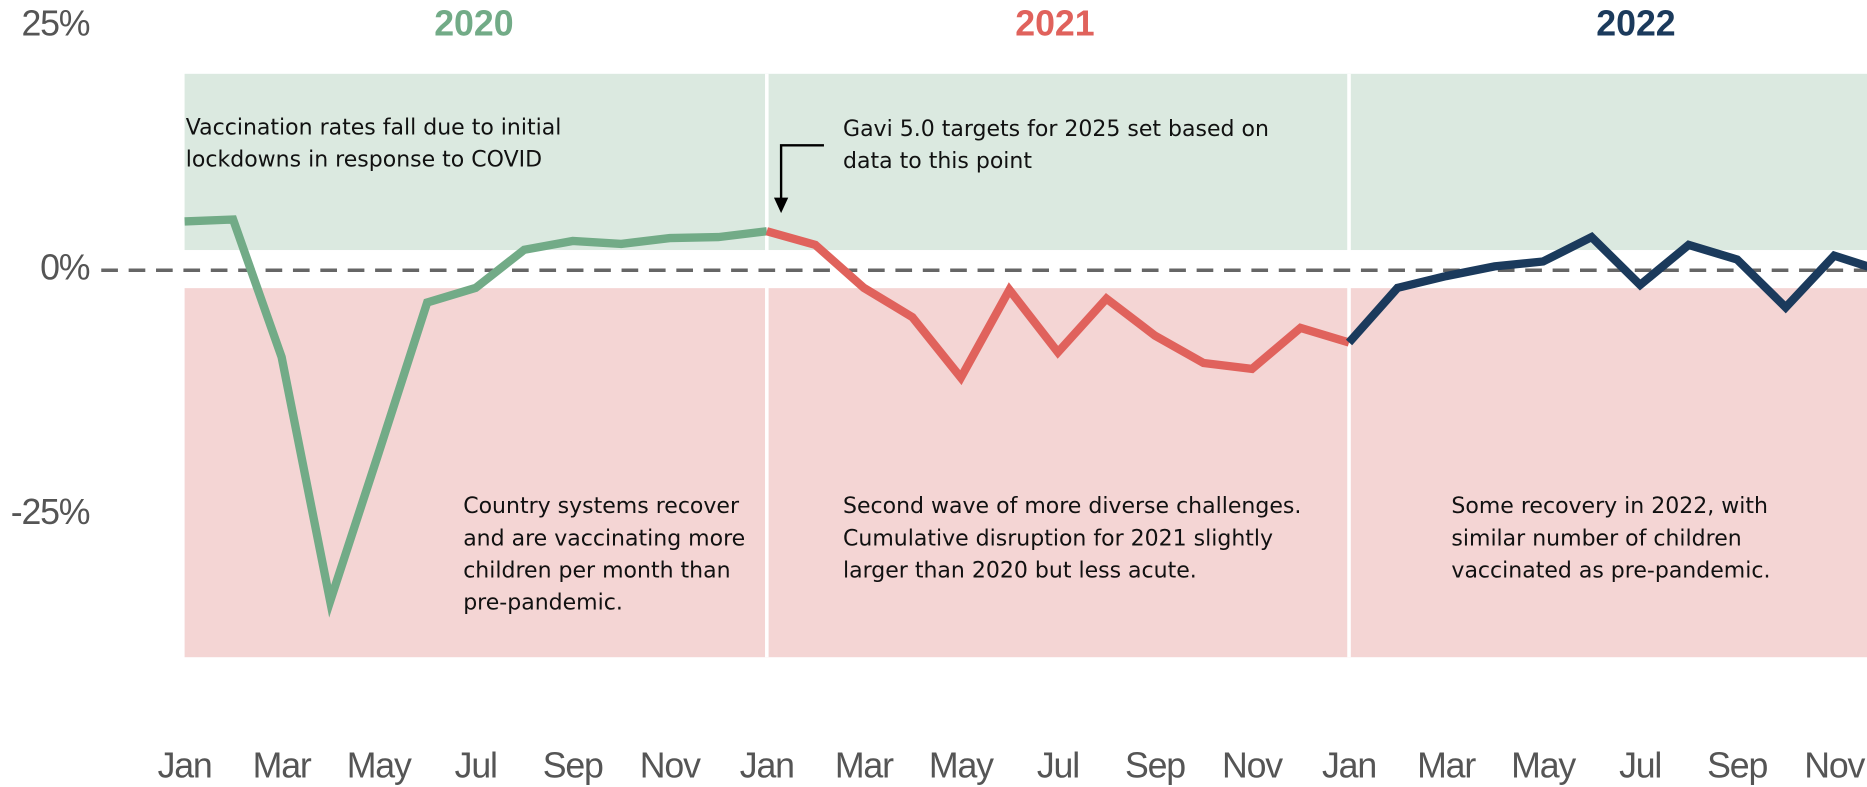 This screenshot has width=1867, height=787. I want to click on annotation: larger than 2020 but less acute., so click(1020, 570).